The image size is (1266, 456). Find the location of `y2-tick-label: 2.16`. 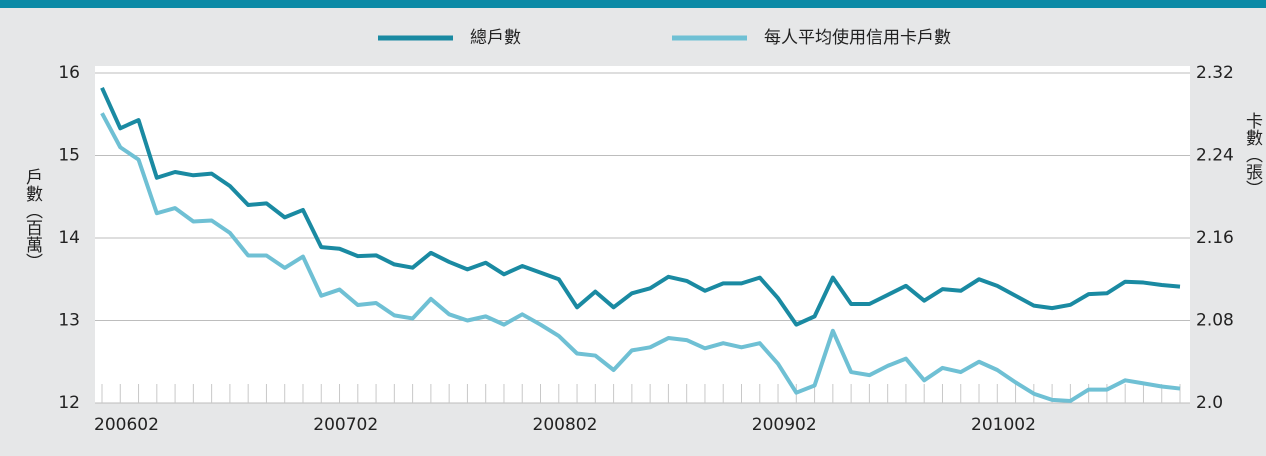

y2-tick-label: 2.16 is located at coordinates (1215, 238).